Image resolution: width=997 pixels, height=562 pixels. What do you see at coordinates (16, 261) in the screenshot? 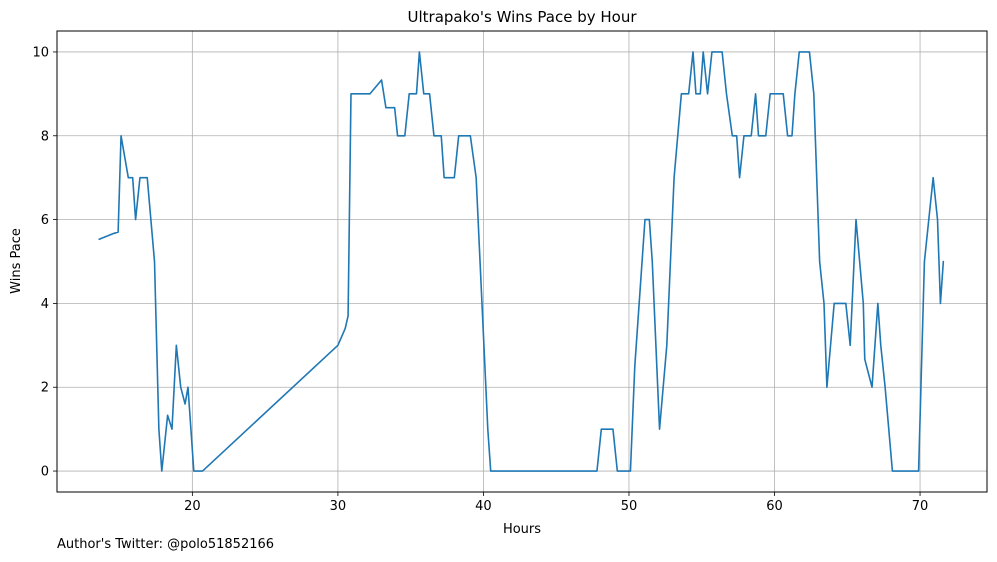
I see `y-axis-label: Wins Pace` at bounding box center [16, 261].